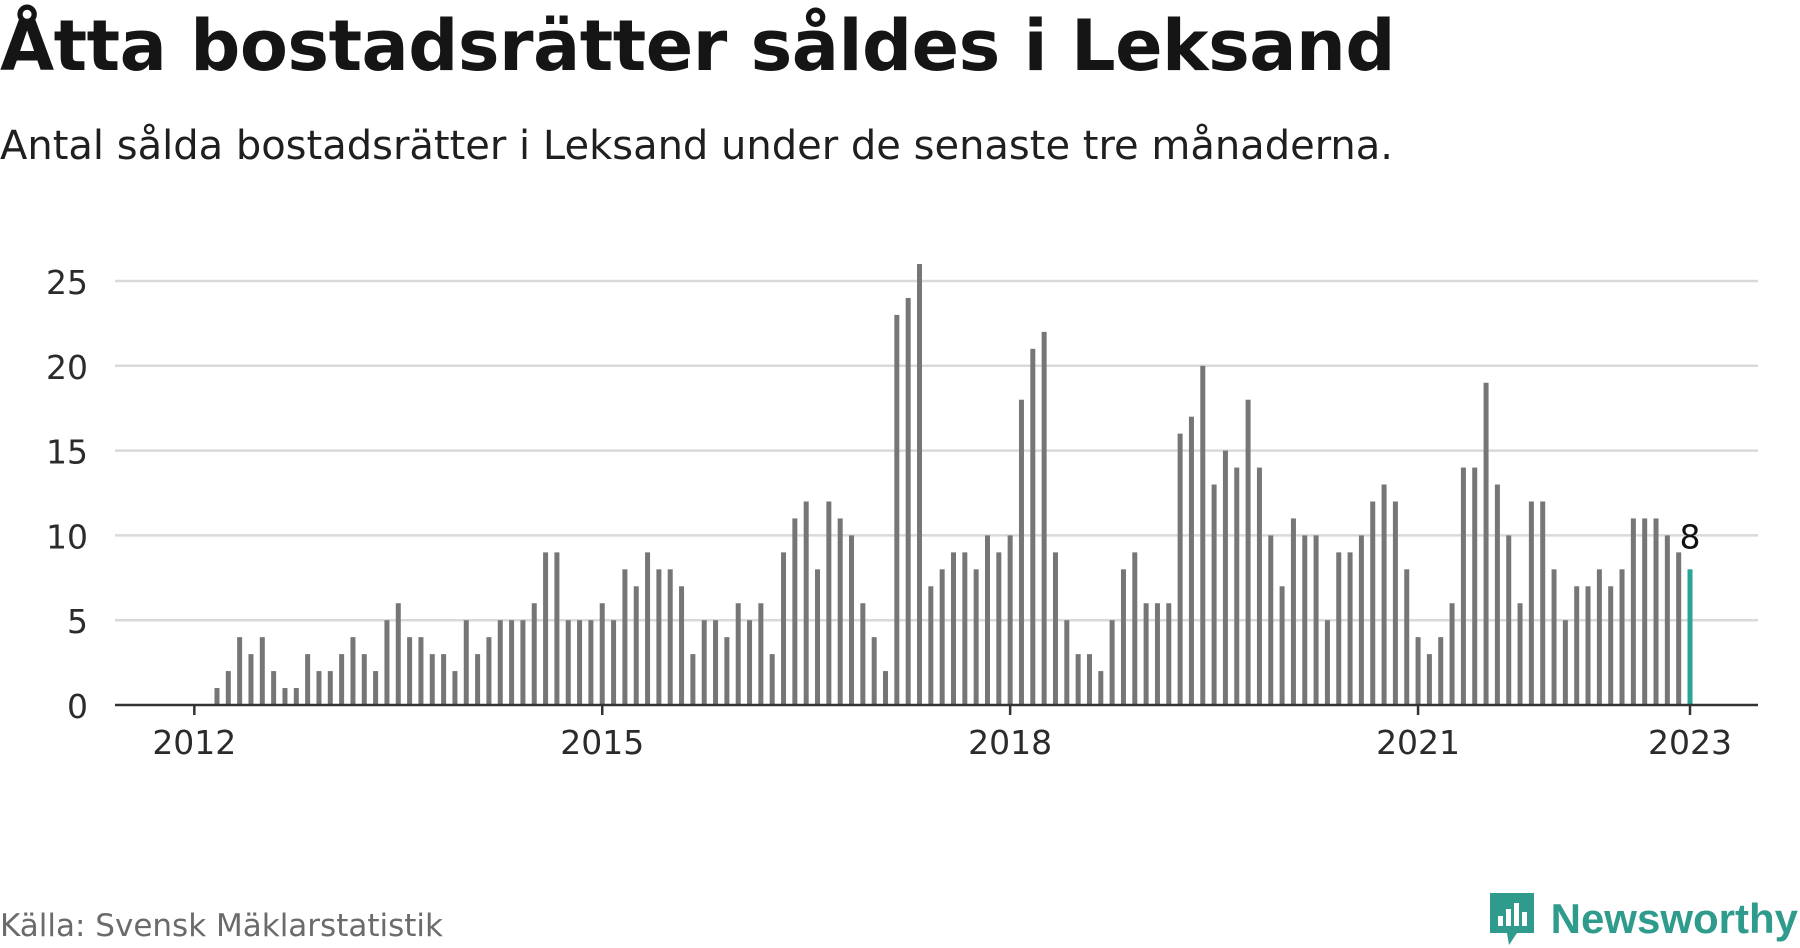  Describe the element at coordinates (1690, 536) in the screenshot. I see `annotations: 8` at that location.